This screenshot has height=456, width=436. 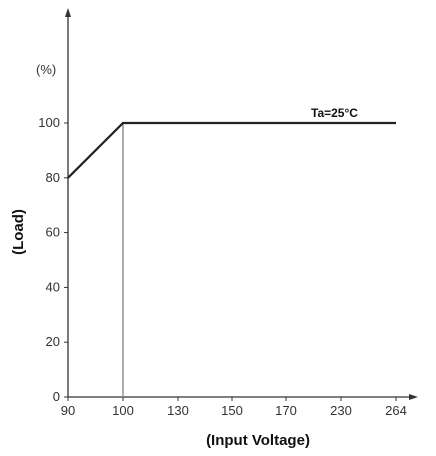 I want to click on x-tick-label: 264, so click(x=396, y=410).